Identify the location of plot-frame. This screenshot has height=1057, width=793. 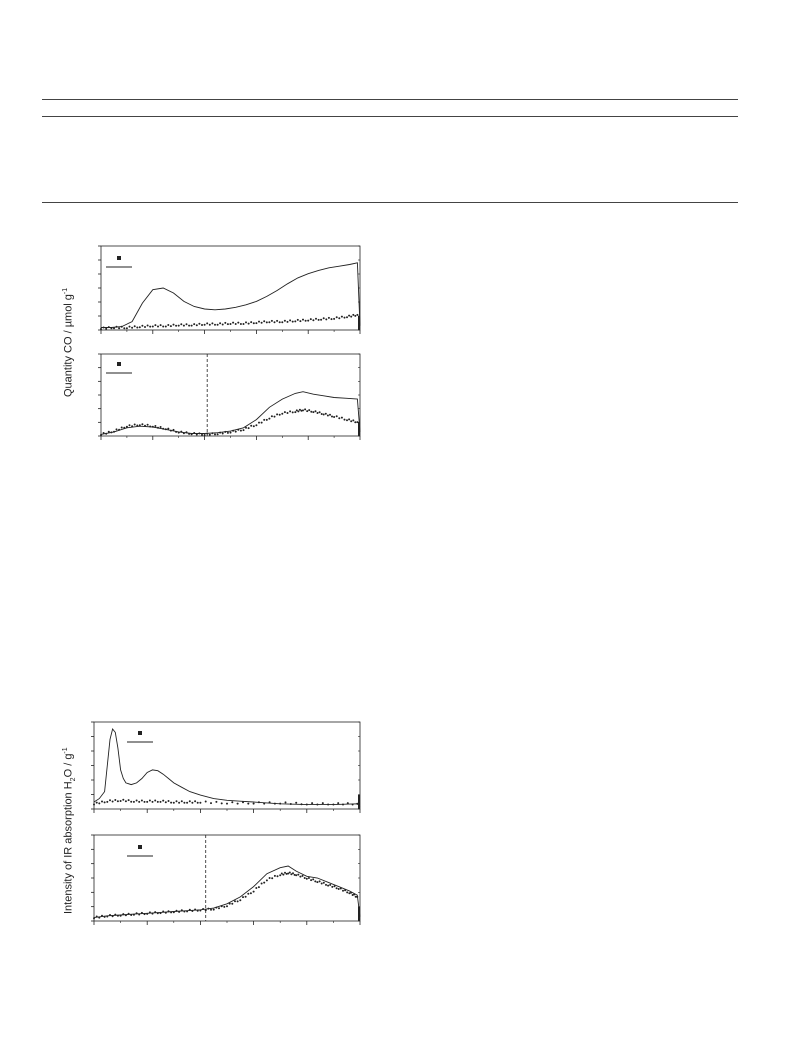
(230, 288).